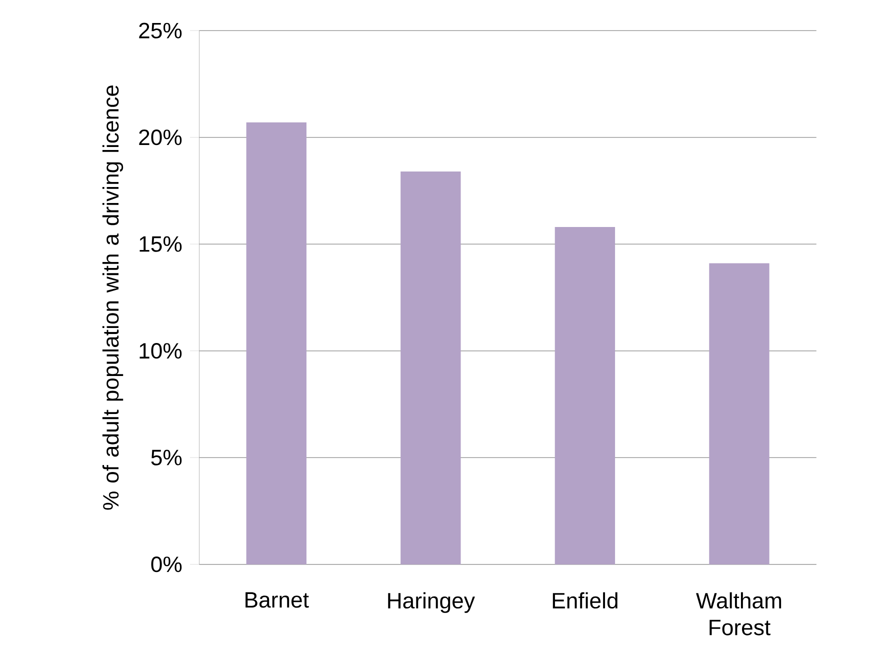  Describe the element at coordinates (166, 458) in the screenshot. I see `y-tick-label: 5%` at that location.